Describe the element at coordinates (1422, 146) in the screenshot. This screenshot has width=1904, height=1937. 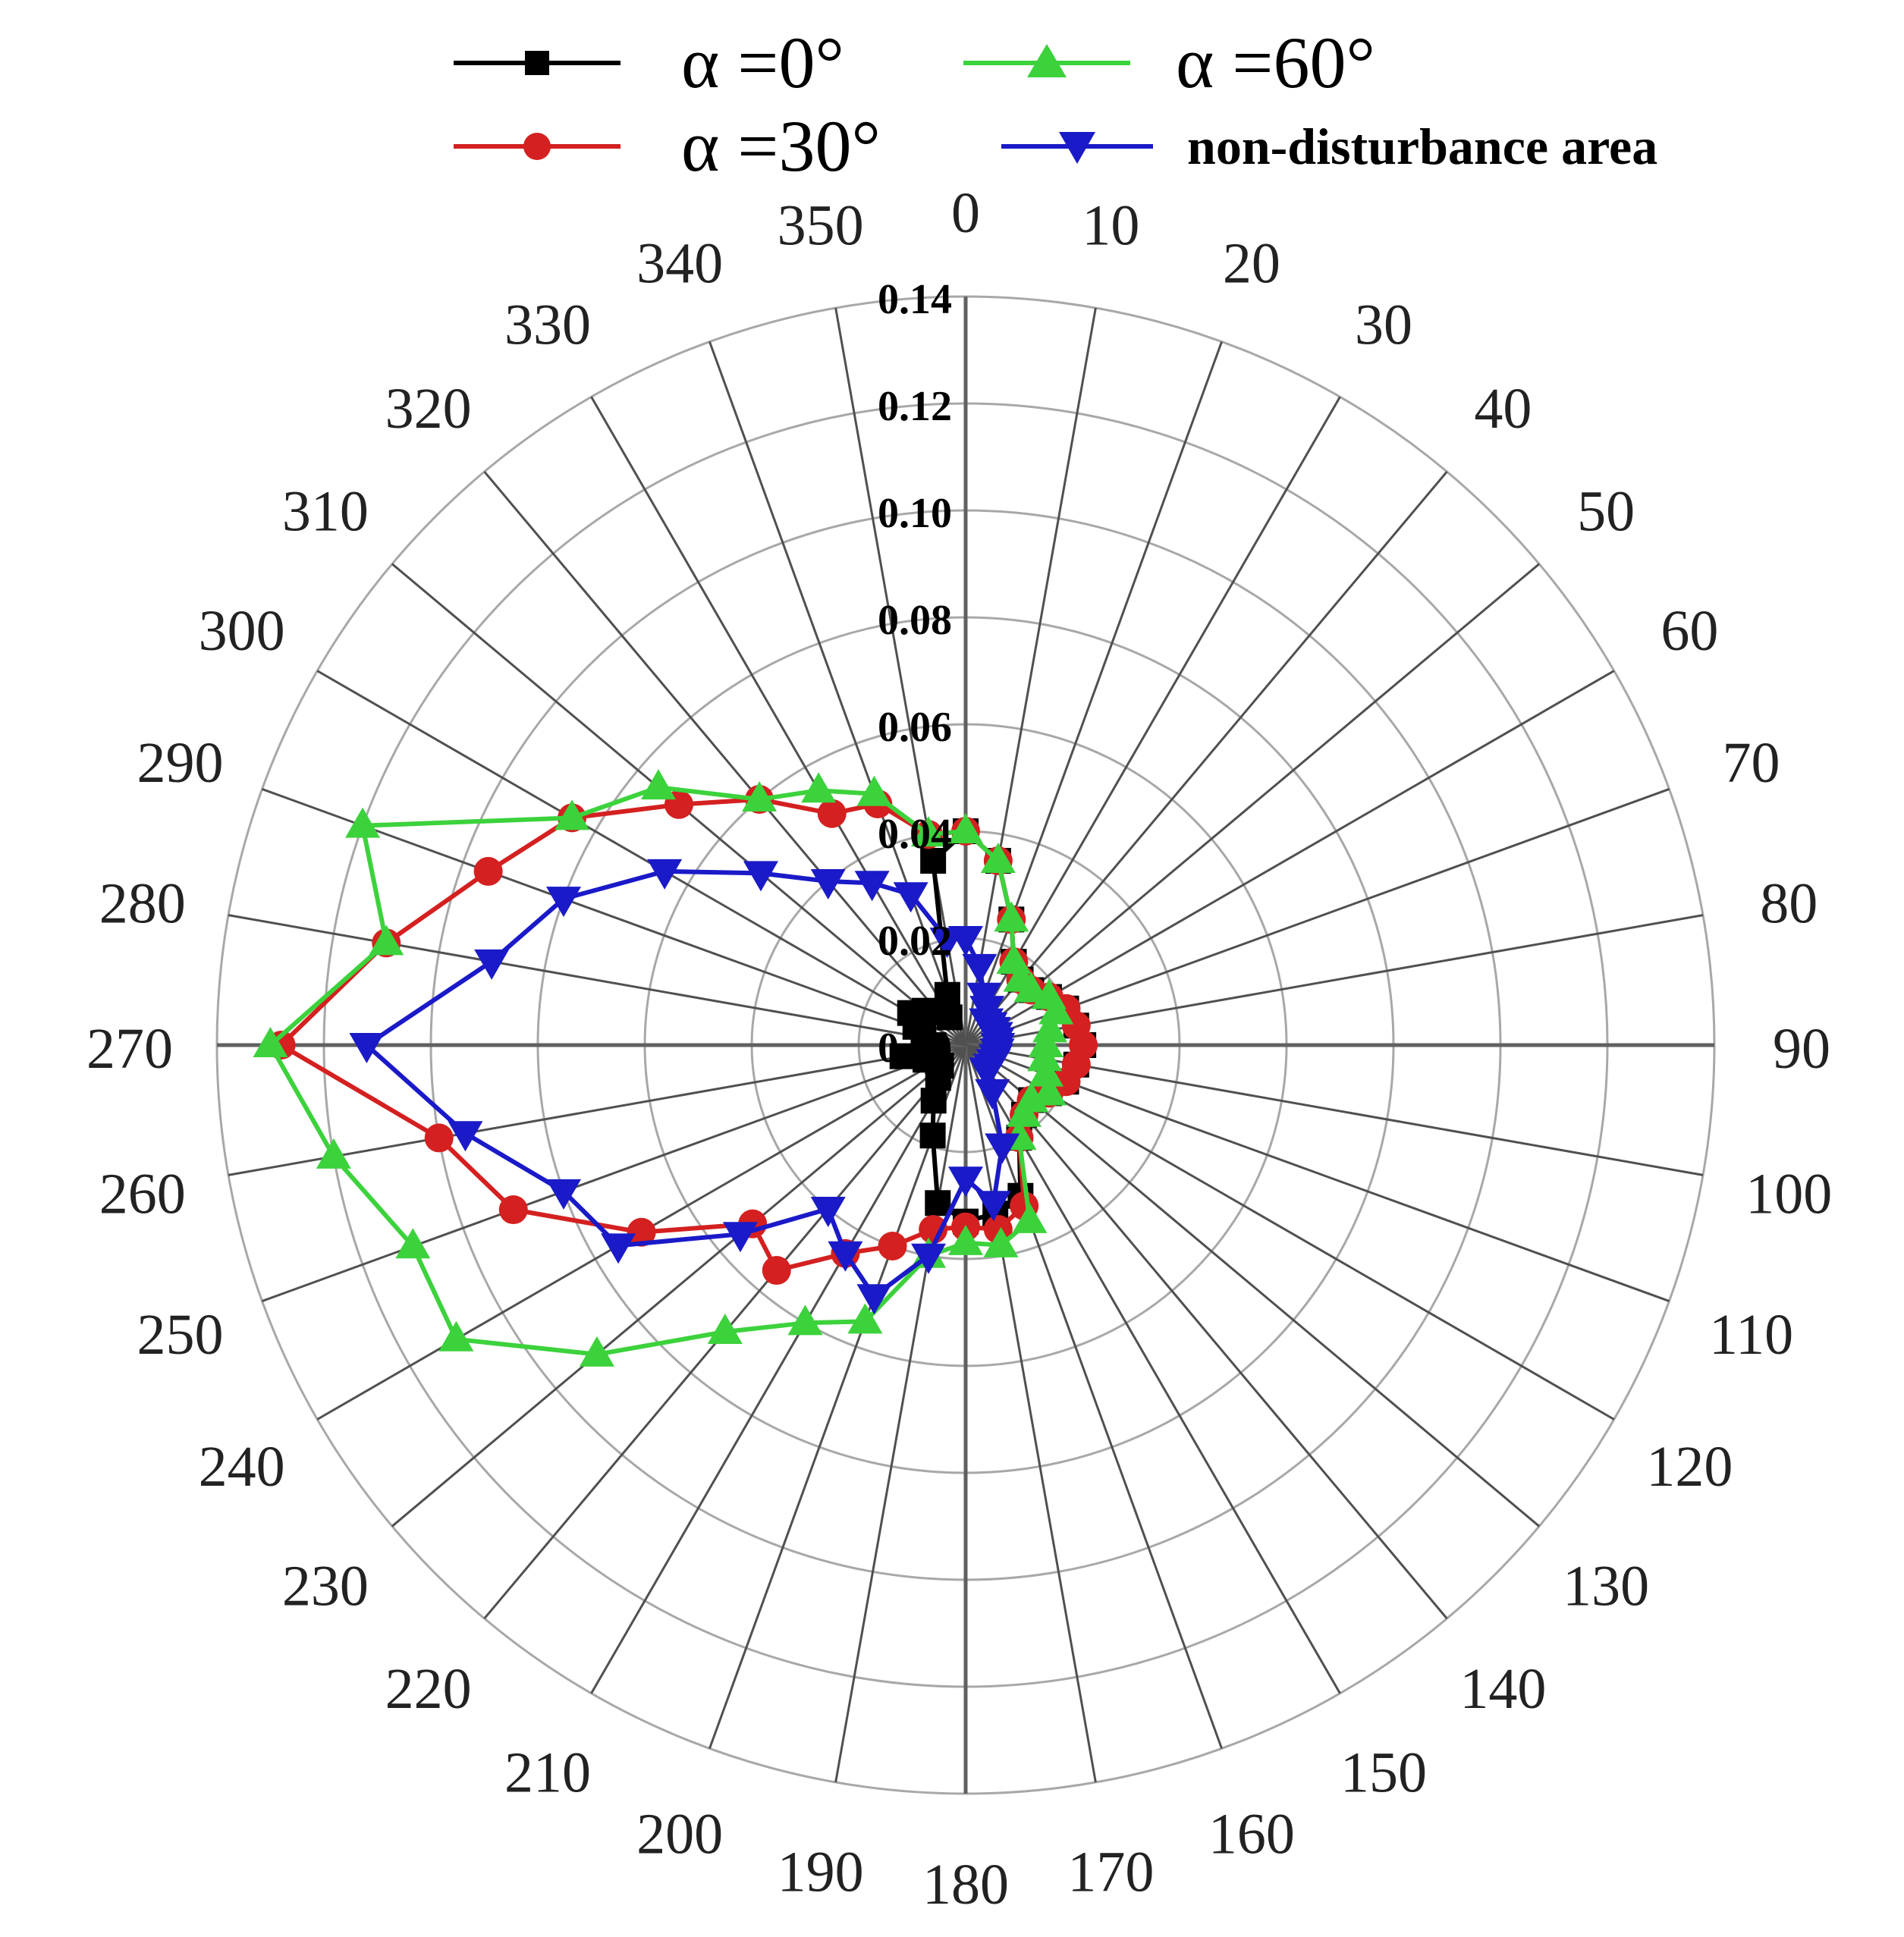
I see `legend-label-non-disturbance: non-disturbance area` at that location.